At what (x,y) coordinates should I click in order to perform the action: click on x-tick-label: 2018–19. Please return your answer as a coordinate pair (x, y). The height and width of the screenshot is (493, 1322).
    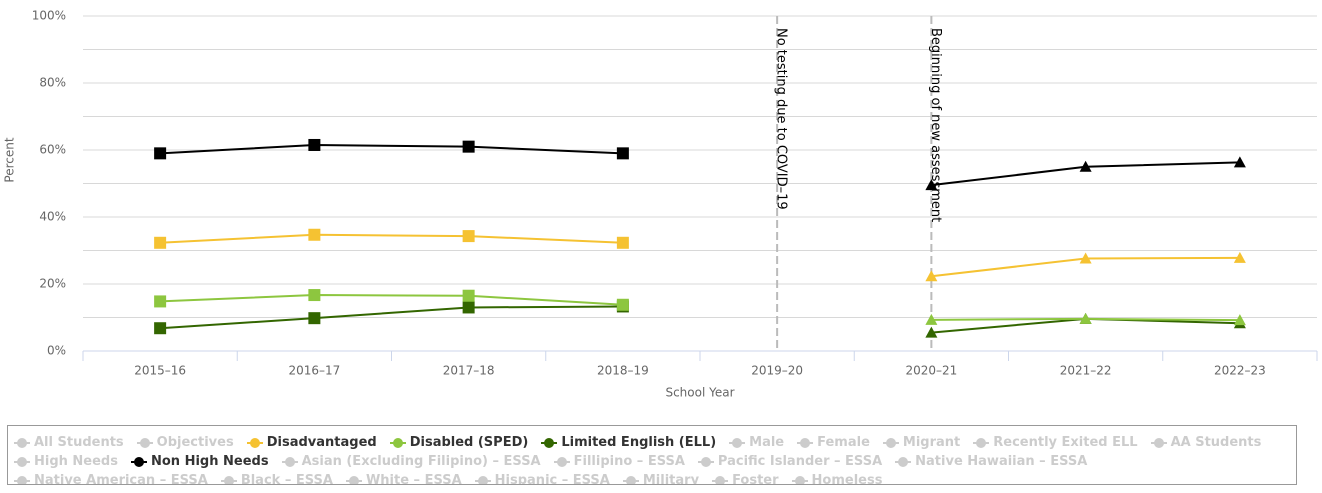
    Looking at the image, I should click on (623, 371).